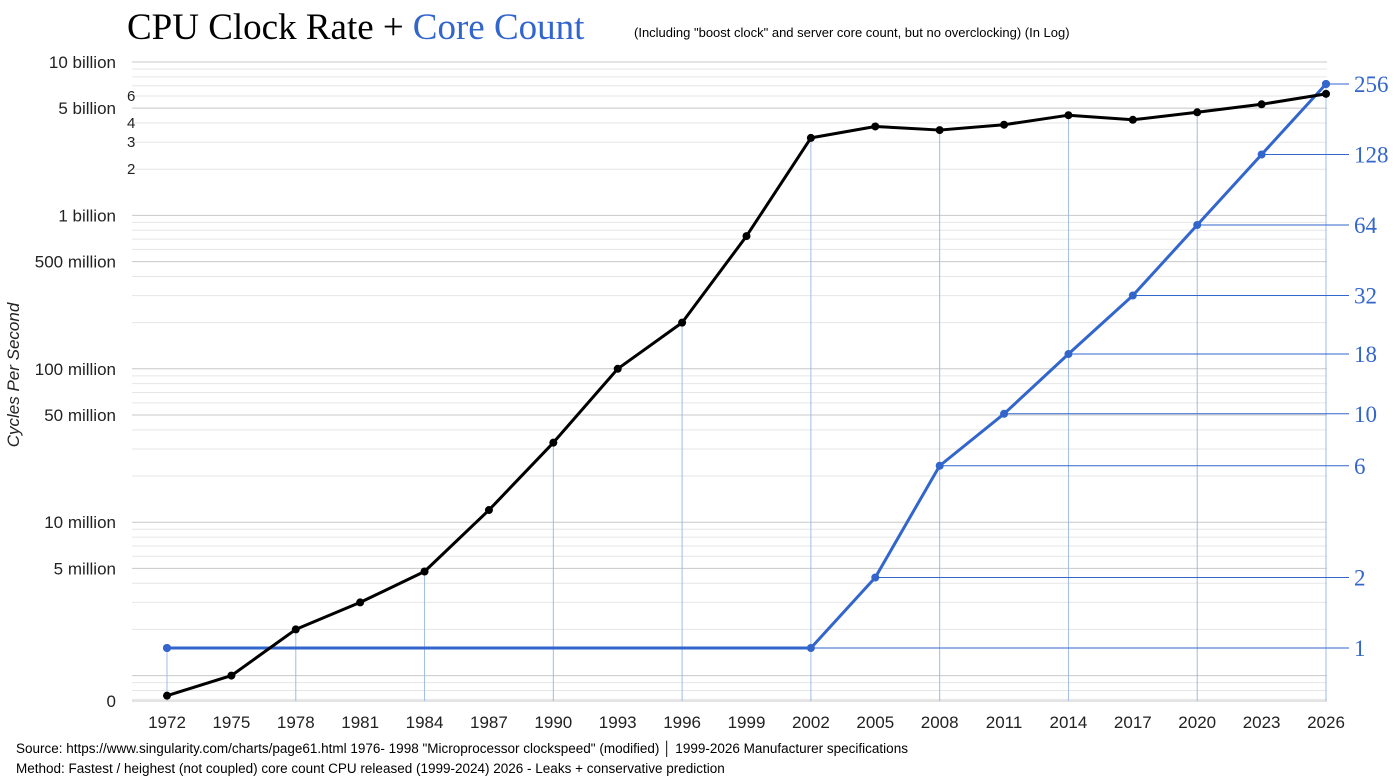 The image size is (1400, 782). What do you see at coordinates (1366, 225) in the screenshot?
I see `right-tick-label: 64` at bounding box center [1366, 225].